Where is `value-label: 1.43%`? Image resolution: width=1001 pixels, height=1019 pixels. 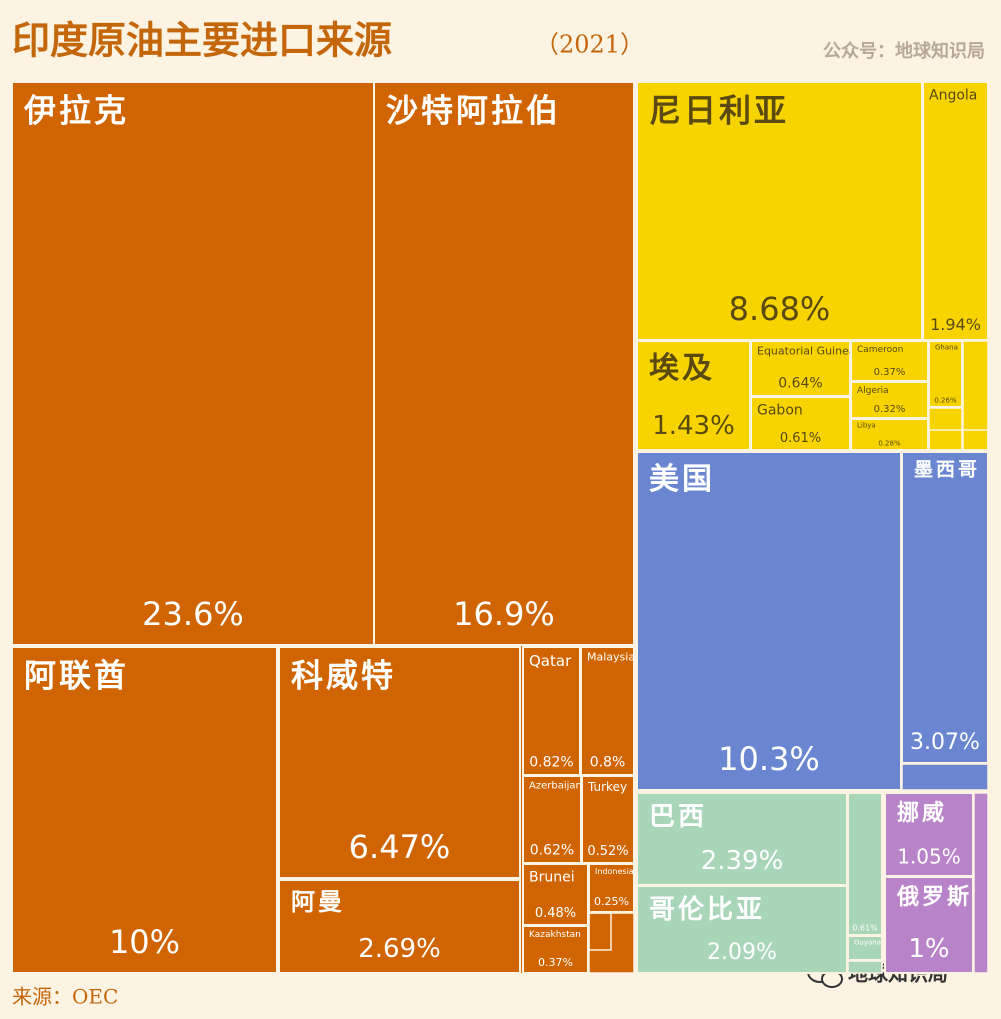 value-label: 1.43% is located at coordinates (693, 426).